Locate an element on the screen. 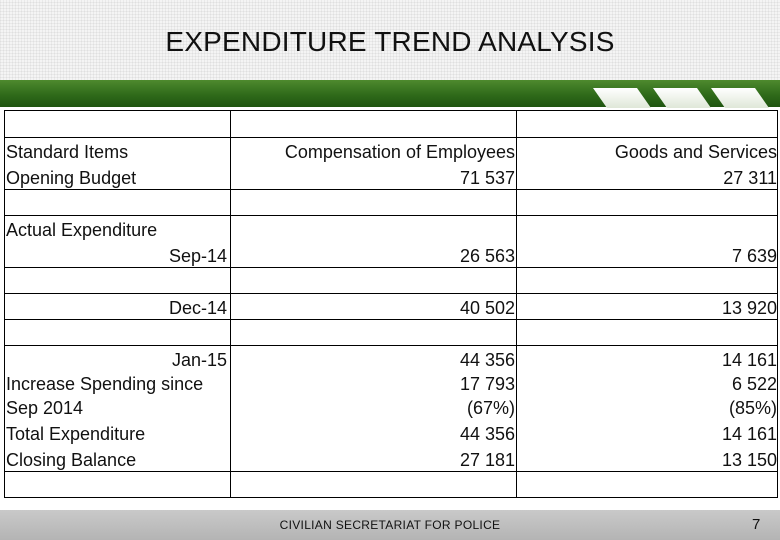  compensation-jan15: 44 356 is located at coordinates (487, 360).